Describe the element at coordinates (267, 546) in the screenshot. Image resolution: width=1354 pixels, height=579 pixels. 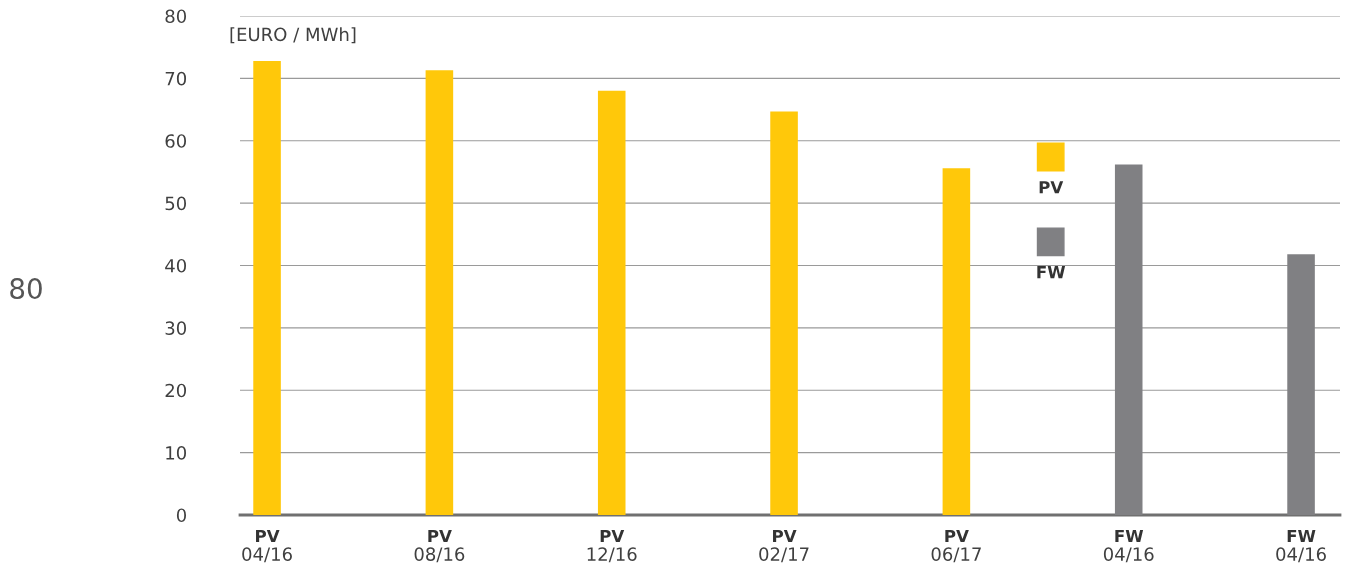
I see `x-tick-label: PV 04/16` at that location.